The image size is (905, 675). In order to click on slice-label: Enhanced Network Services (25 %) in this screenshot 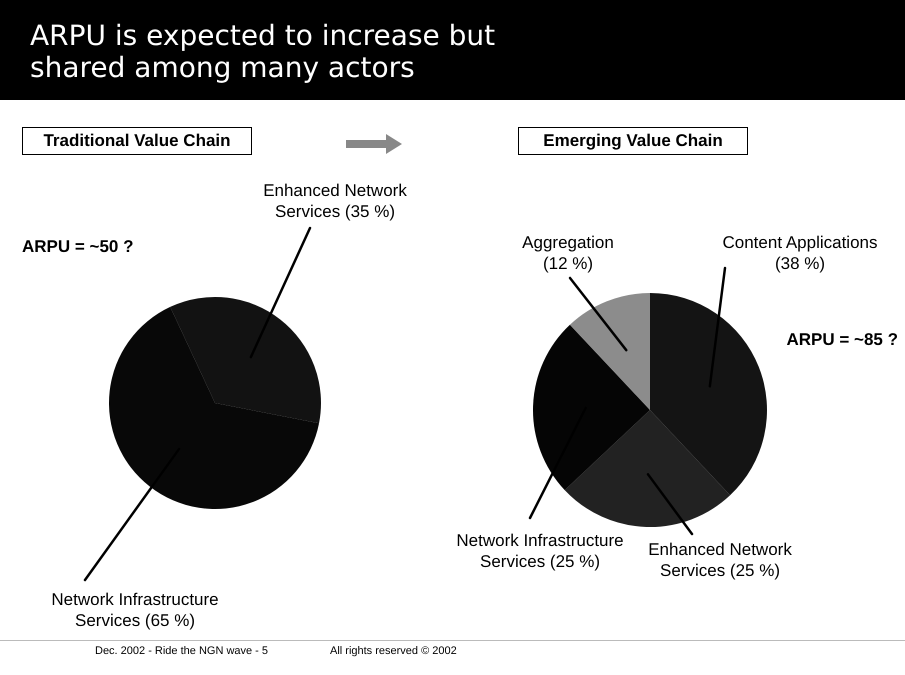, I will do `click(720, 560)`.